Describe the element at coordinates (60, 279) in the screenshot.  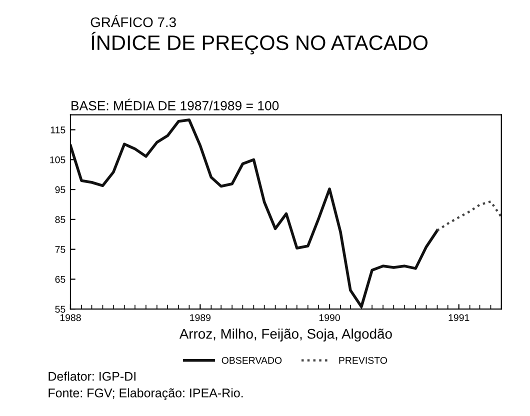
I see `y-tick-label: 65` at that location.